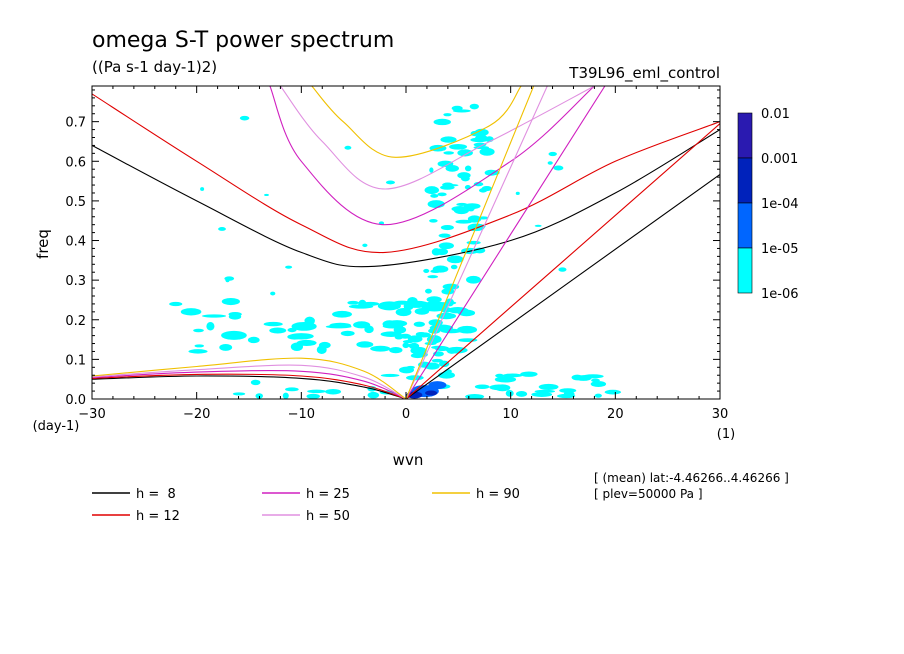 This screenshot has height=654, width=904. I want to click on rossby-n1-curve-h90, so click(249, 378).